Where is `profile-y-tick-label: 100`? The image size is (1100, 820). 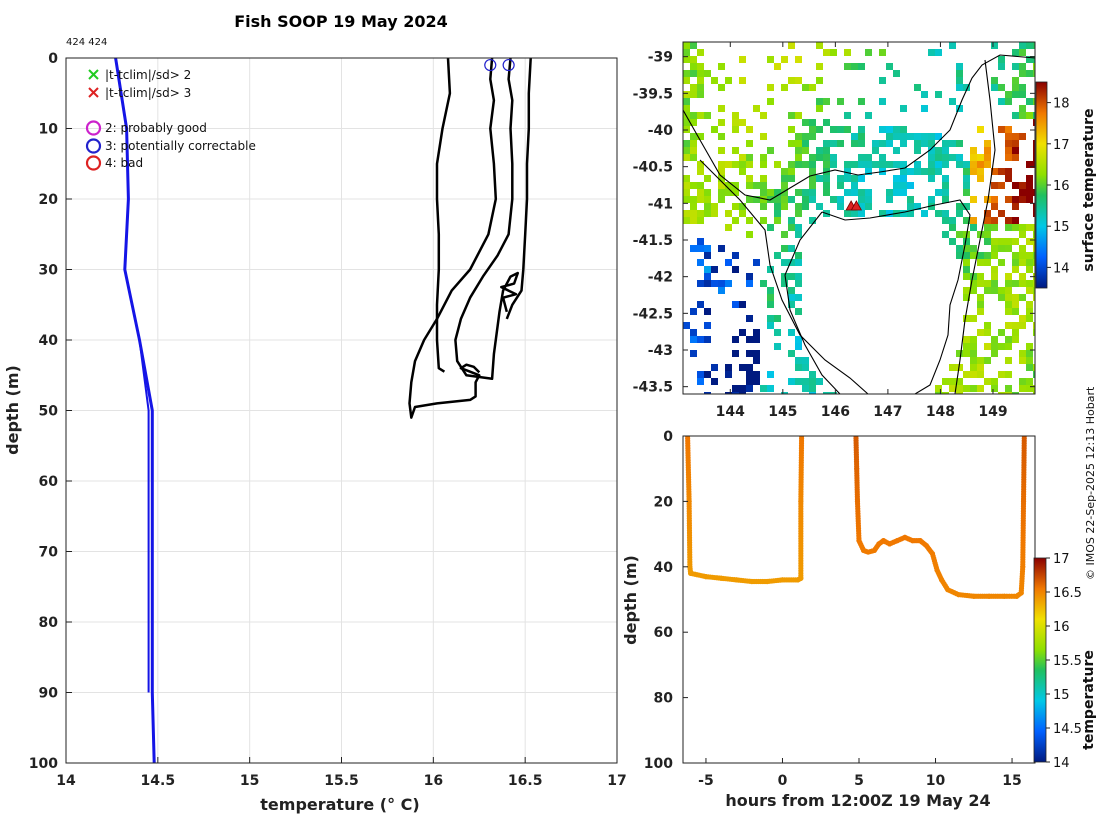 profile-y-tick-label: 100 is located at coordinates (43, 764).